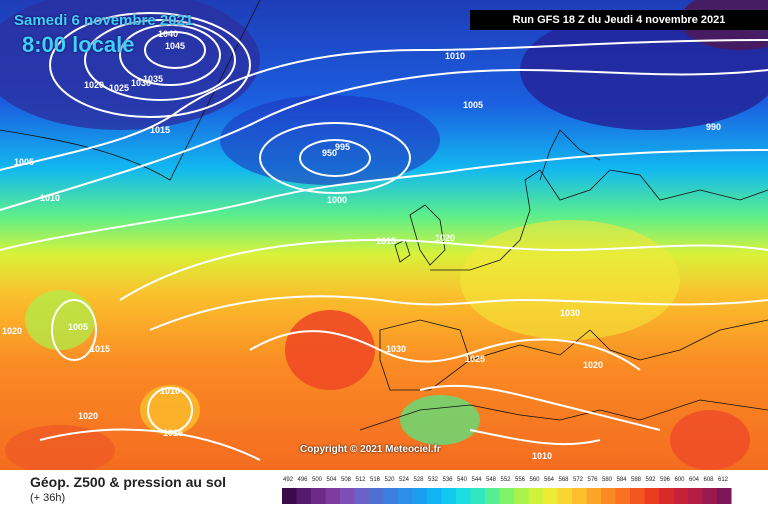 This screenshot has width=768, height=512. Describe the element at coordinates (448, 480) in the screenshot. I see `scale-label: 536` at that location.